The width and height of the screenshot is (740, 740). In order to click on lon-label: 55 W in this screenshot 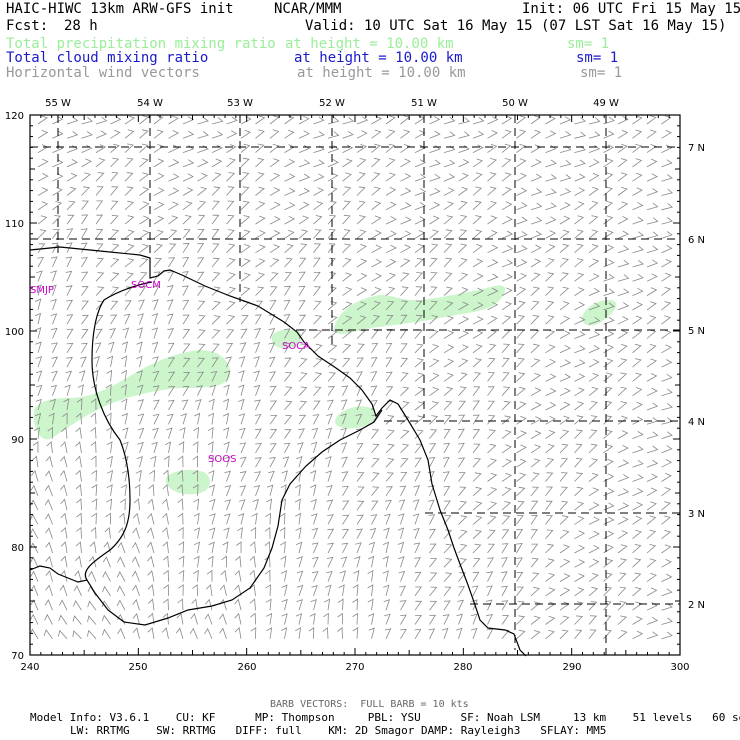, I will do `click(58, 103)`.